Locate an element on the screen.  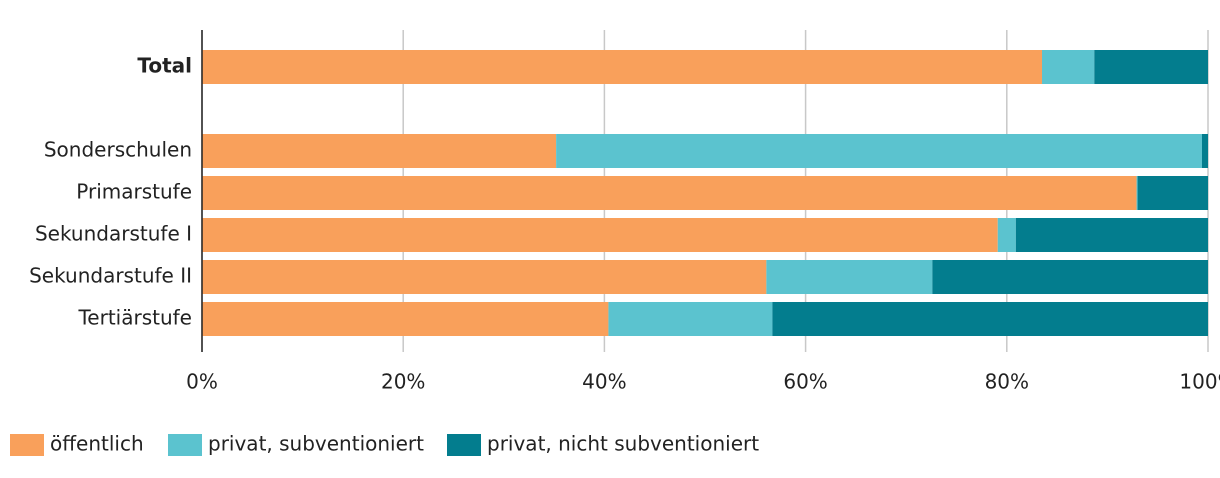
y-tick-label: Total is located at coordinates (164, 66).